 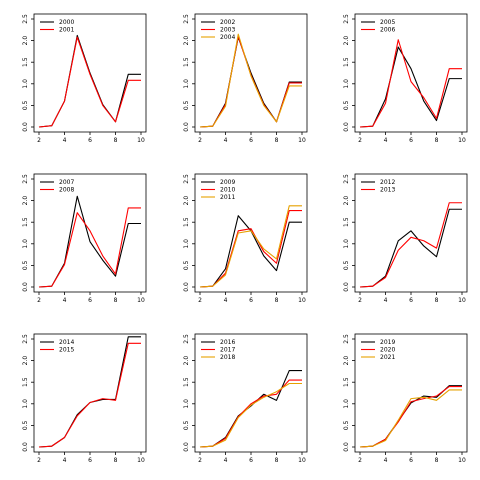 What do you see at coordinates (227, 182) in the screenshot?
I see `legend-label-2009: 2009` at bounding box center [227, 182].